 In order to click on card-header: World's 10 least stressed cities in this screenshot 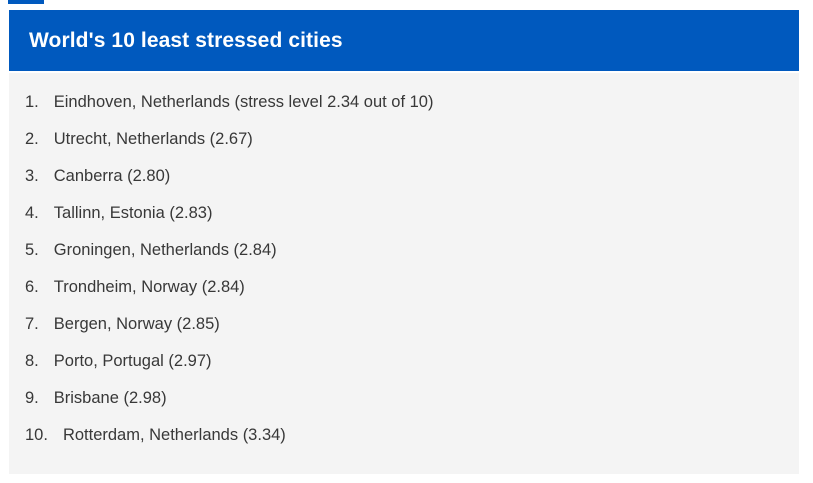, I will do `click(404, 40)`.